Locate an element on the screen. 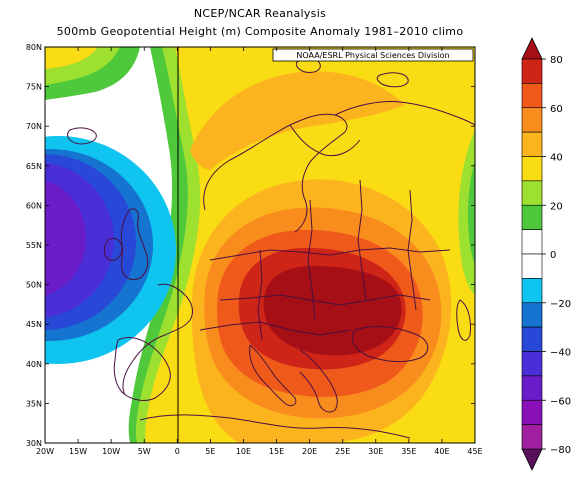  lon-tick-label: 15E is located at coordinates (276, 451).